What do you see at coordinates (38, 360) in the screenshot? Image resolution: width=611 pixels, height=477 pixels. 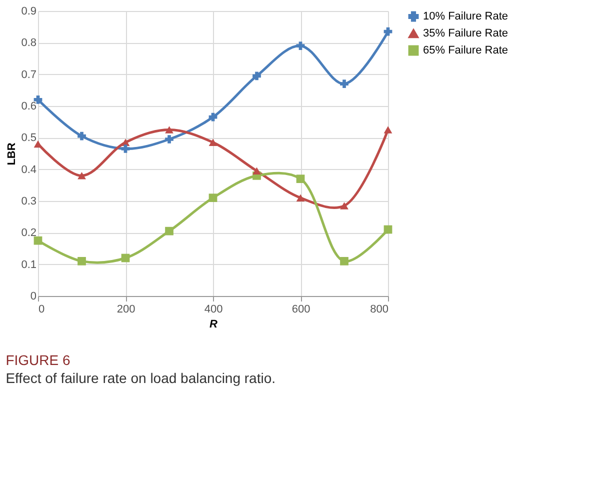 I see `text: FIGURE 6` at bounding box center [38, 360].